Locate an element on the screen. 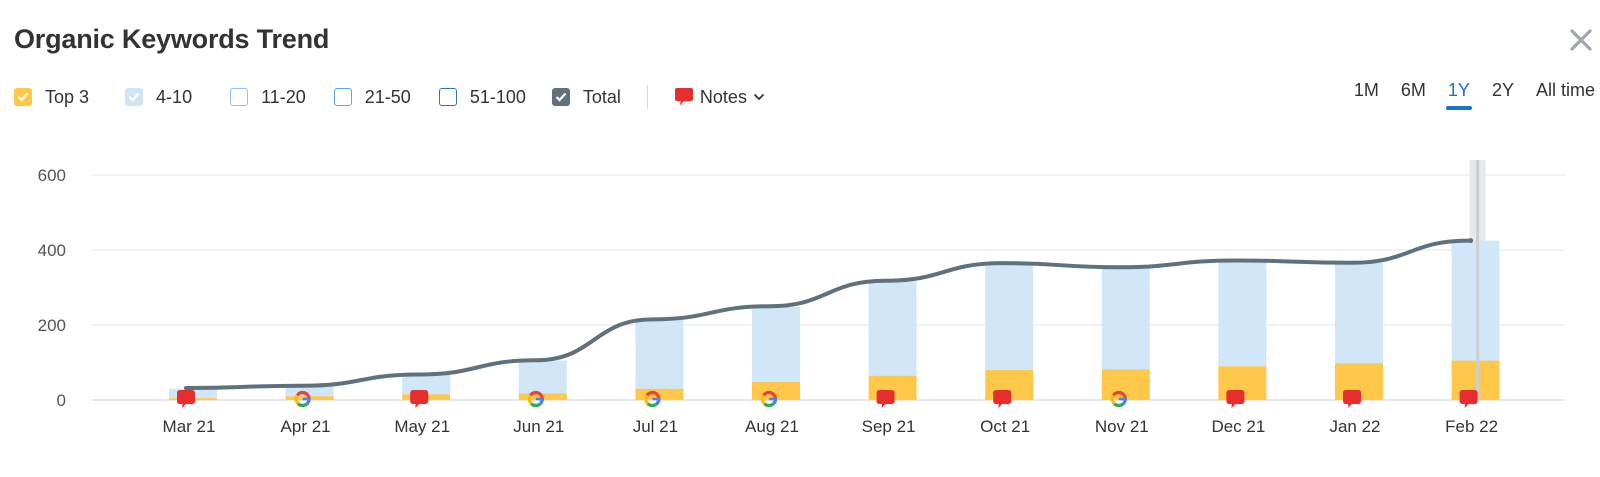 This screenshot has width=1600, height=477. x-tick-label: May 21 is located at coordinates (422, 426).